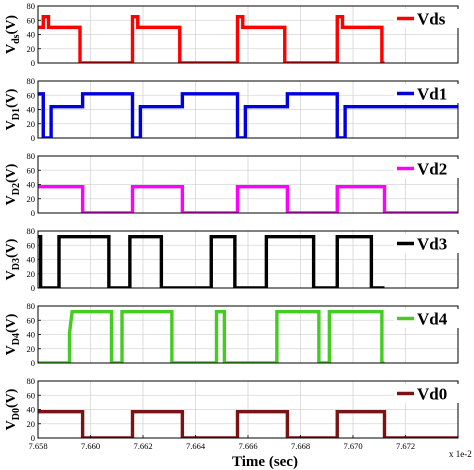 This screenshot has height=470, width=474. I want to click on panel-vd1: 0 20 40 60 80 VD1(V) Vd1, so click(233, 109).